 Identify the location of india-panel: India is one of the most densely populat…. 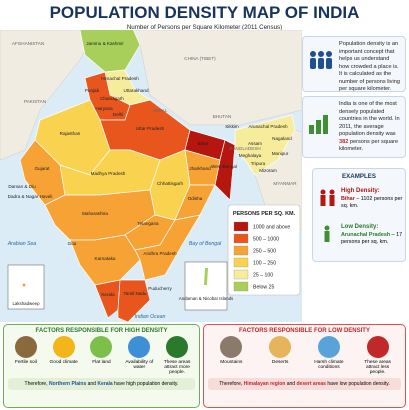
(354, 127).